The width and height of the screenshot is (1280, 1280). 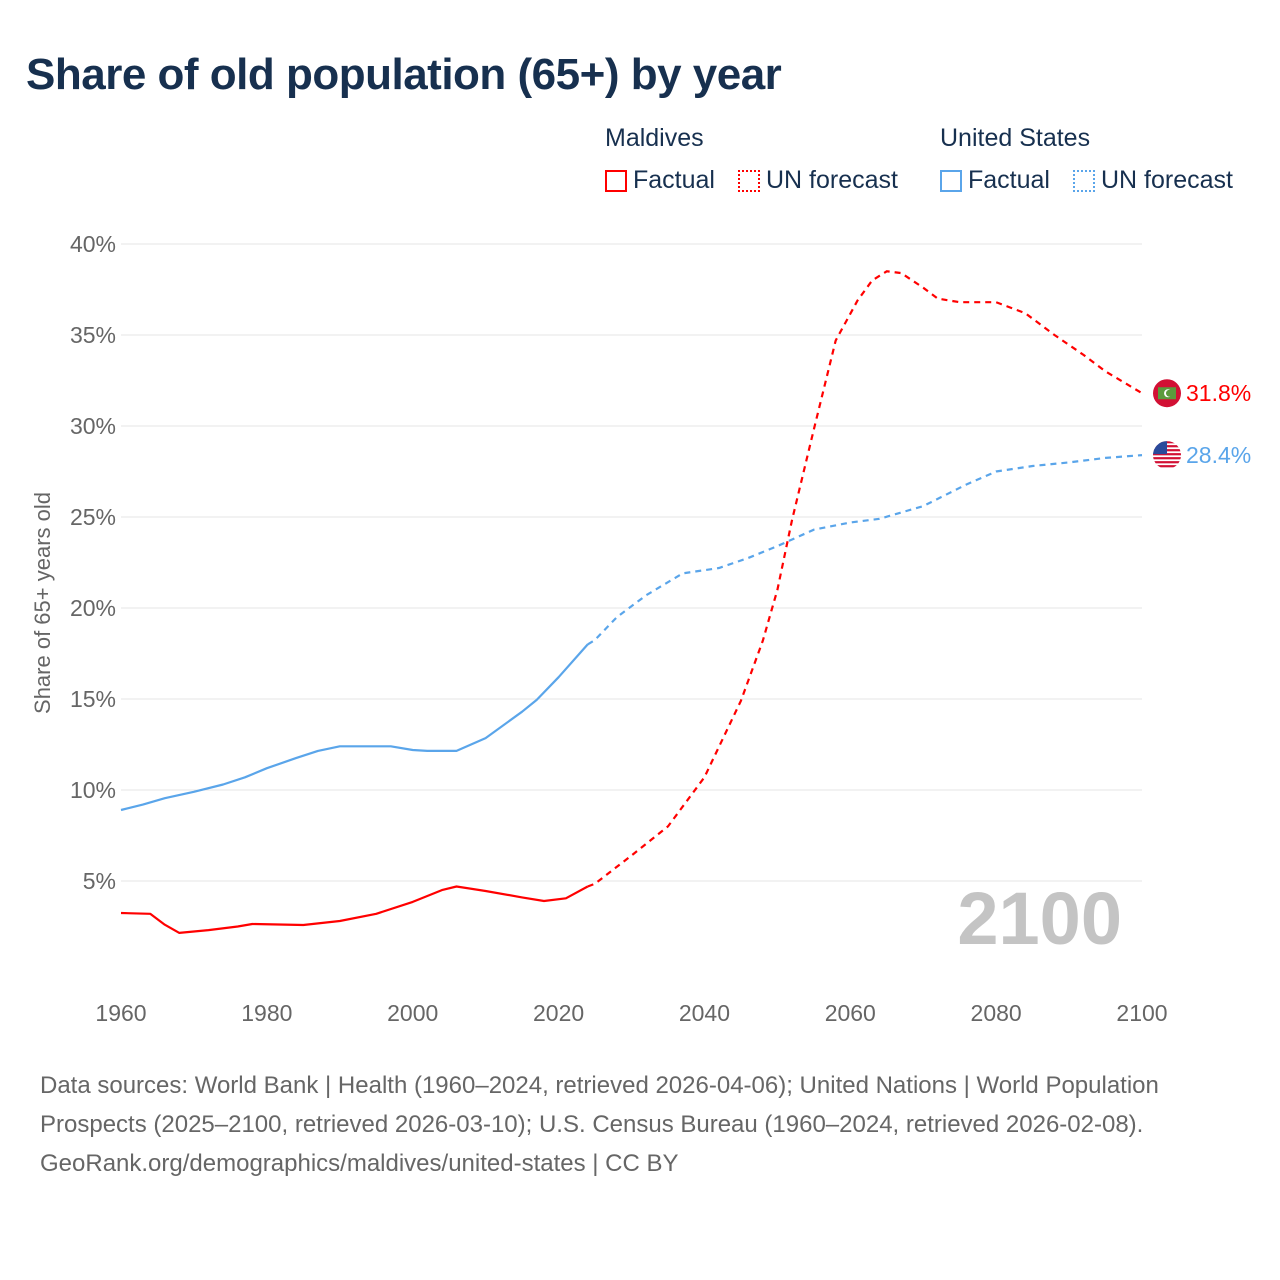 What do you see at coordinates (93, 608) in the screenshot?
I see `y-tick-label: 20%` at bounding box center [93, 608].